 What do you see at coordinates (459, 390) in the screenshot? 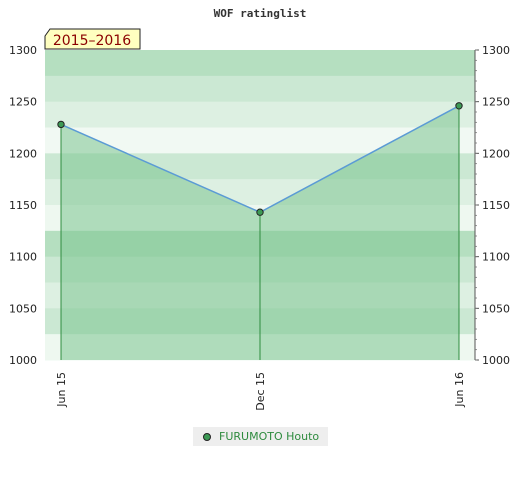
I see `x-tick-label: Jun 16` at bounding box center [459, 390].